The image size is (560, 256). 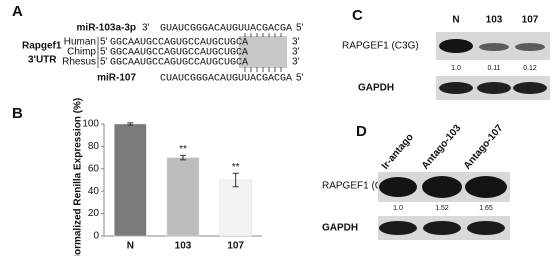 I want to click on x-tick-label: 107, so click(x=235, y=246).